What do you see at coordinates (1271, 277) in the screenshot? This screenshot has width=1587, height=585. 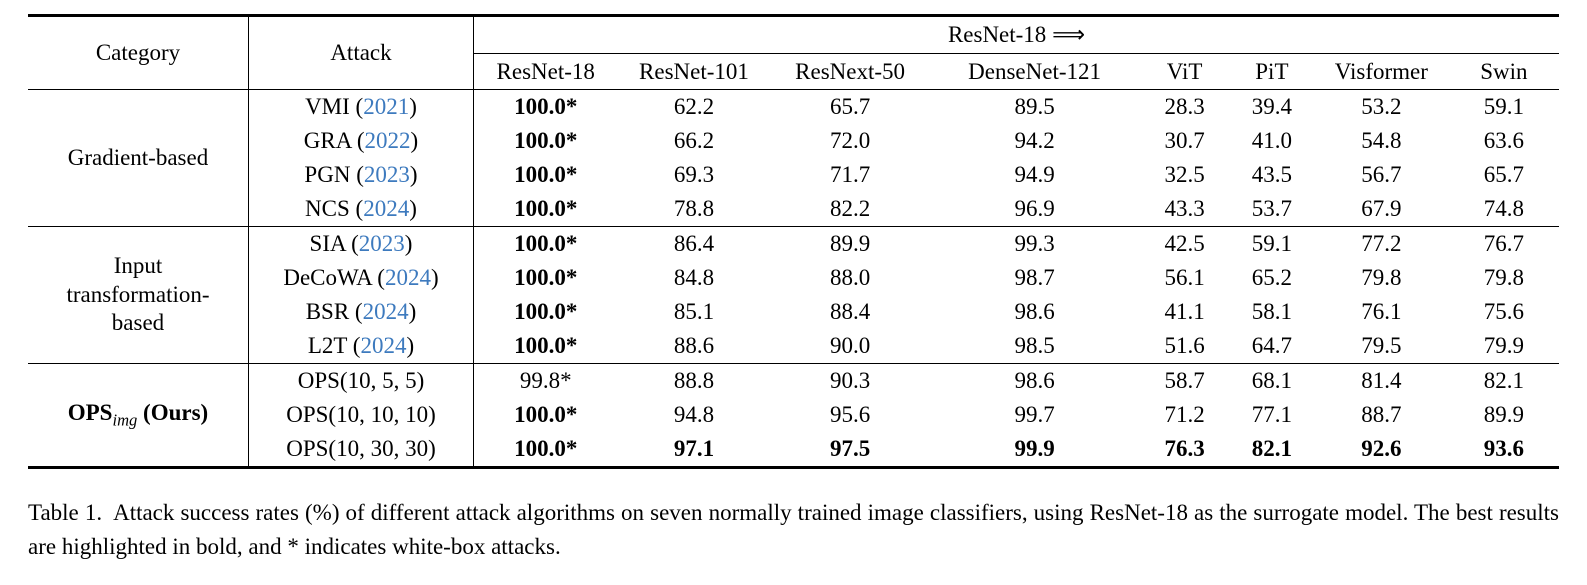 I see `value-cell: 65.2` at bounding box center [1271, 277].